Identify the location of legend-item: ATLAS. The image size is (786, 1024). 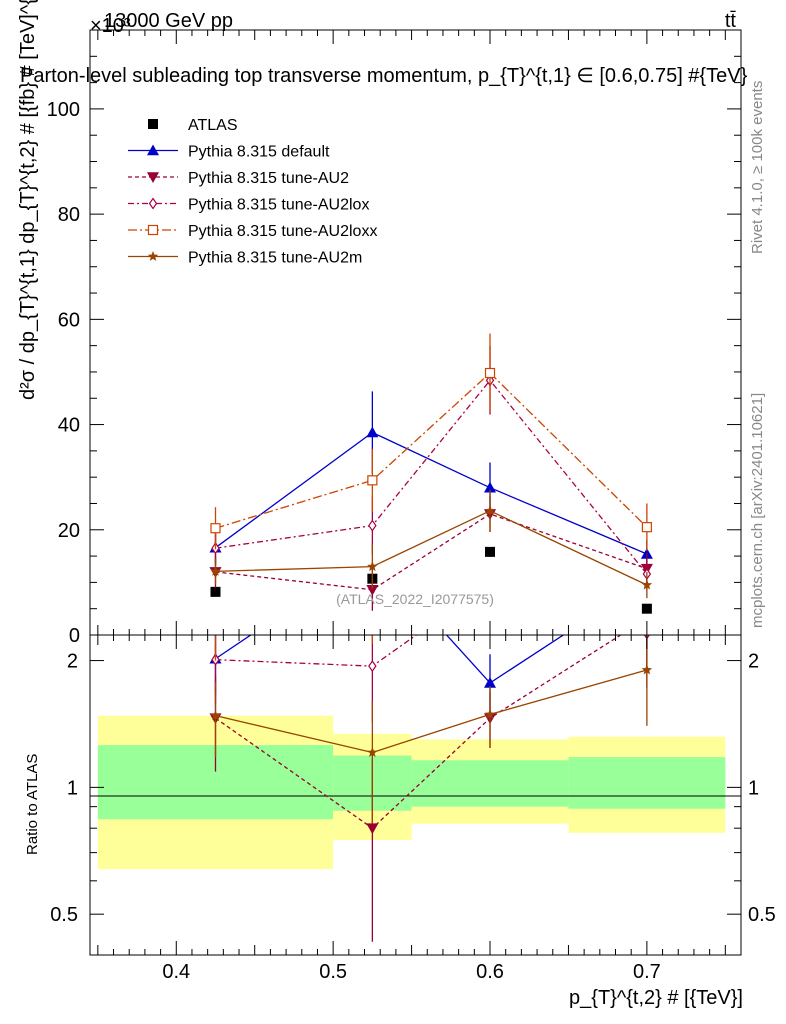
(193, 125).